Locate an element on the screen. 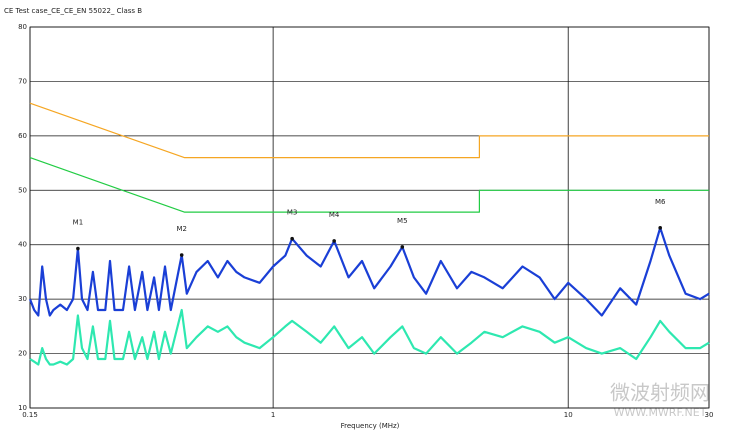  x-tick-label: 0.15 is located at coordinates (30, 415).